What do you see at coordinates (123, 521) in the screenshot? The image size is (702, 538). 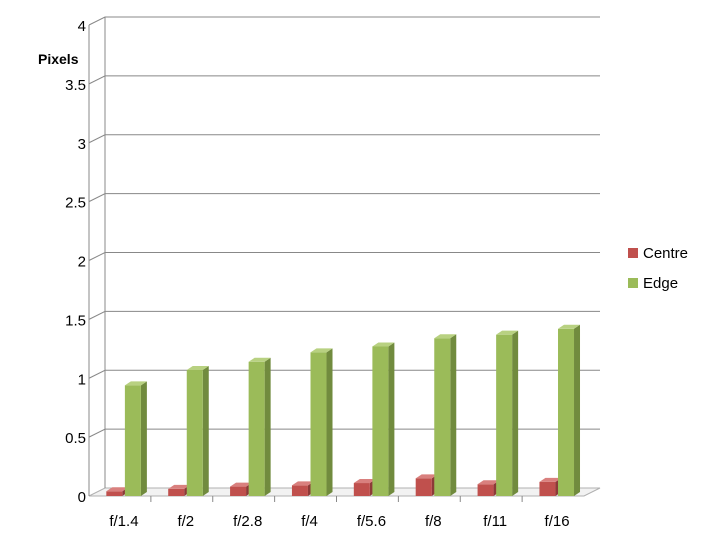 I see `x-tick-label: f/1.4` at bounding box center [123, 521].